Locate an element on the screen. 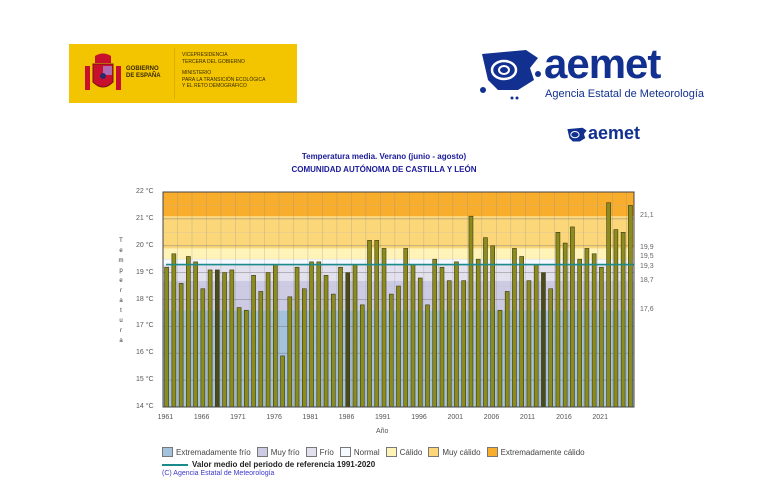  bar-2007 is located at coordinates (500, 358).